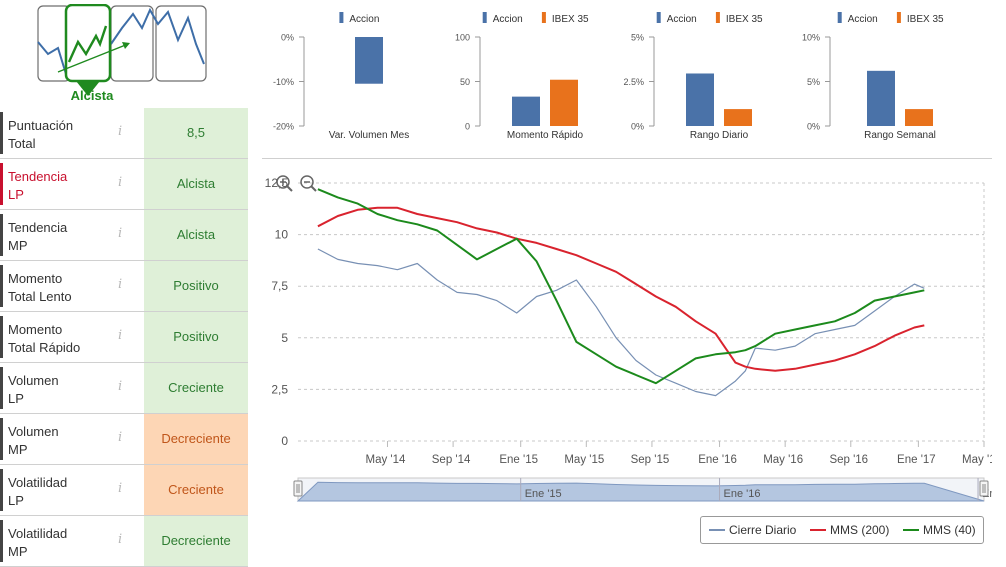 This screenshot has height=567, width=1006. Describe the element at coordinates (977, 460) in the screenshot. I see `x-tick-label: May '17` at that location.